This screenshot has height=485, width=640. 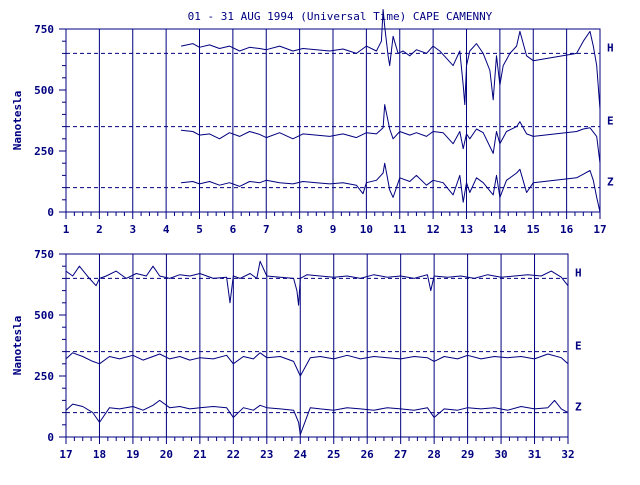 I want to click on x-tick-label: 26, so click(x=368, y=454).